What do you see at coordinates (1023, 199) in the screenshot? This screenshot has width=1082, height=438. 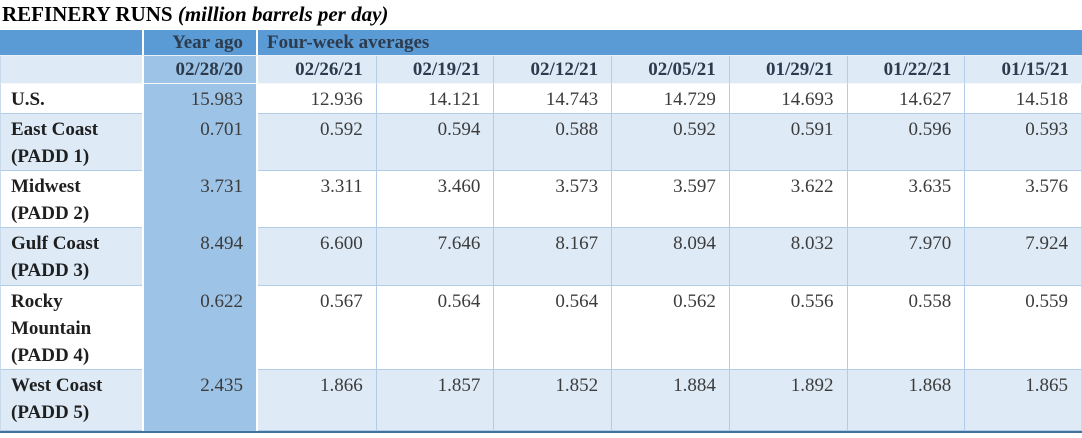 I see `data-value: 3.576` at bounding box center [1023, 199].